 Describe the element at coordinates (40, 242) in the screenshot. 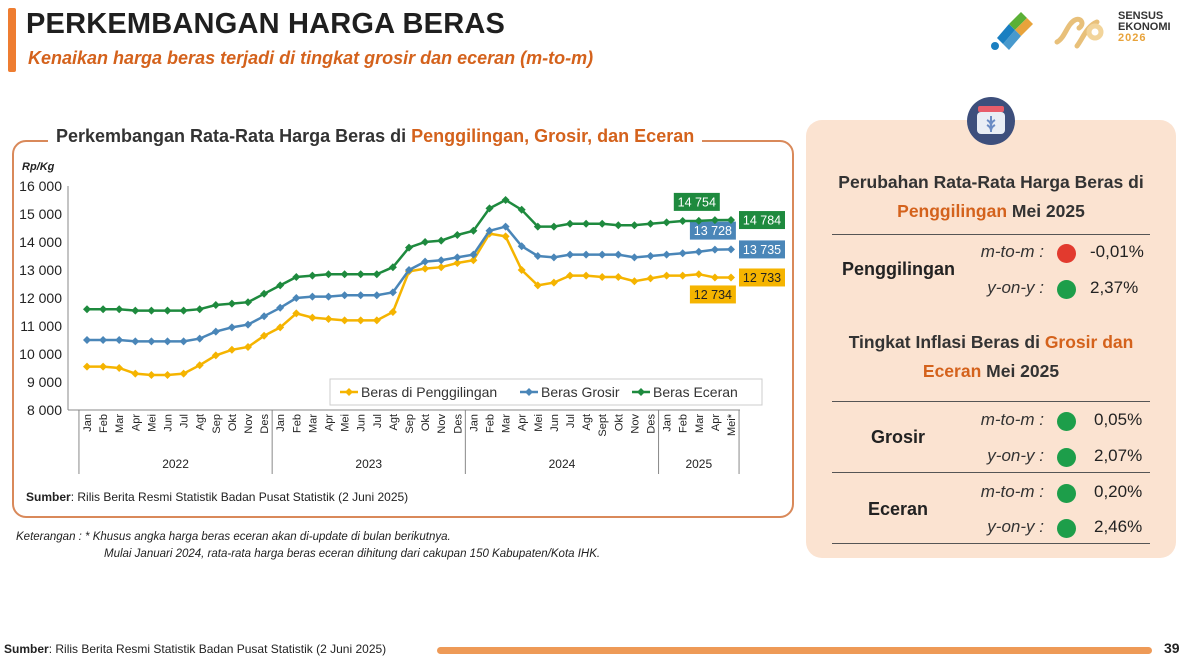

I see `y-tick-label: 14 000` at that location.